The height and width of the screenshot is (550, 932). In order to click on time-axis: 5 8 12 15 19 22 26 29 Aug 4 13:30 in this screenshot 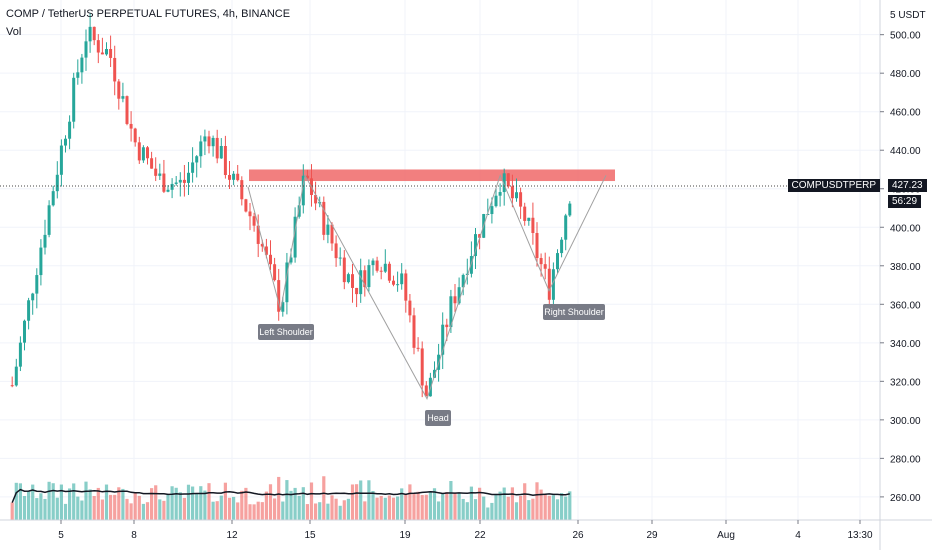, I will do `click(465, 530)`.